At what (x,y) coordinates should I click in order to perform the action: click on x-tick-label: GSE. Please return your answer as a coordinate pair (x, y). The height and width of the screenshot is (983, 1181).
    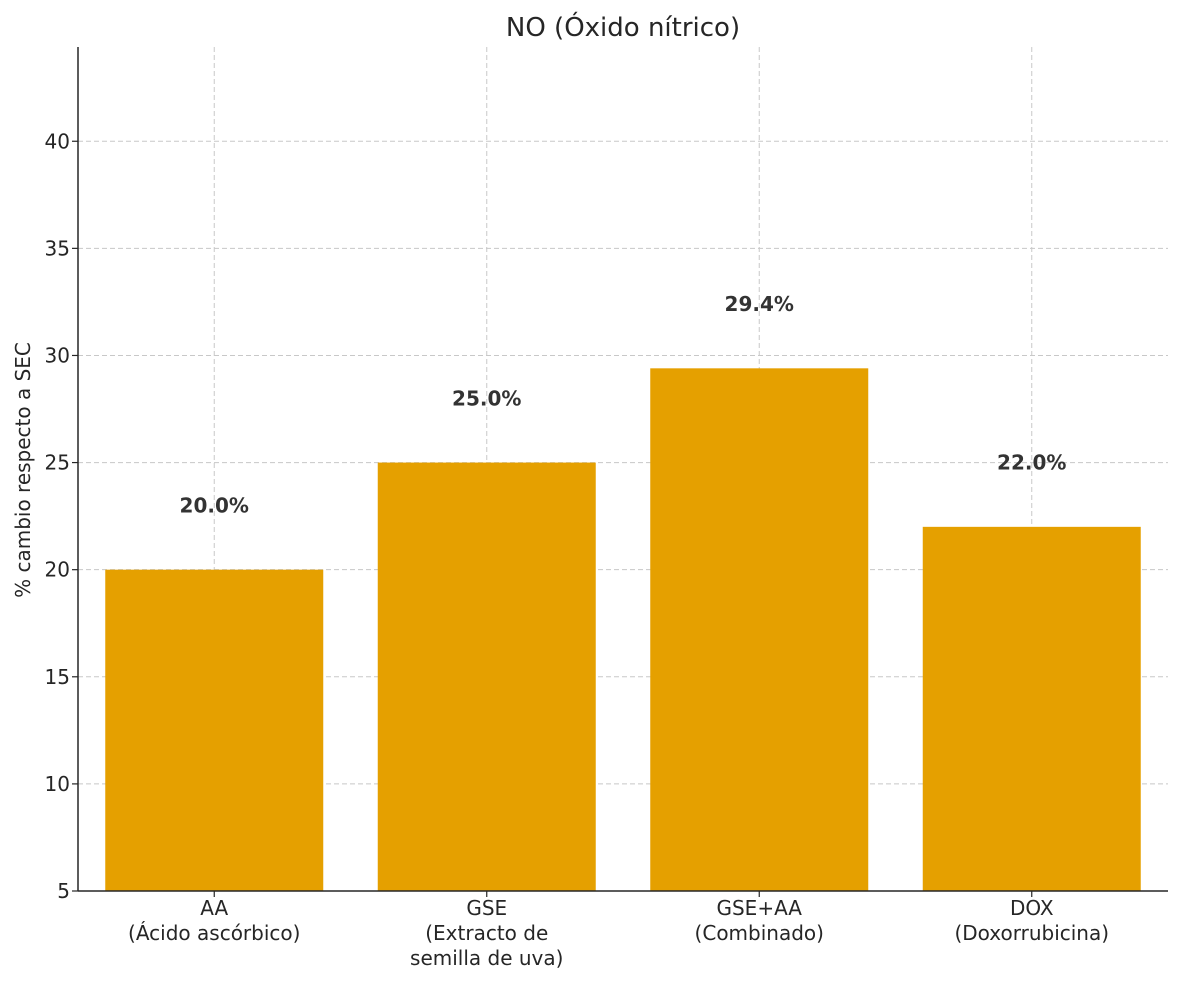
    Looking at the image, I should click on (486, 908).